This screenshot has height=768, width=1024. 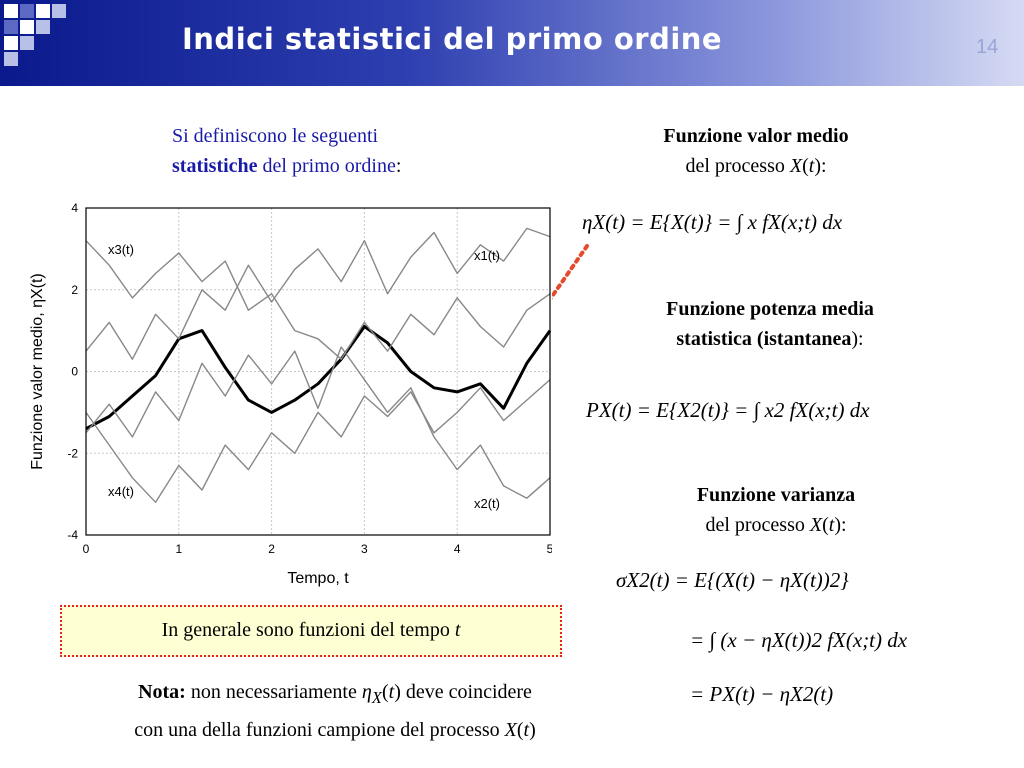 What do you see at coordinates (762, 694) in the screenshot?
I see `variance-formula-3: = PX(t) − ηX2(t)` at bounding box center [762, 694].